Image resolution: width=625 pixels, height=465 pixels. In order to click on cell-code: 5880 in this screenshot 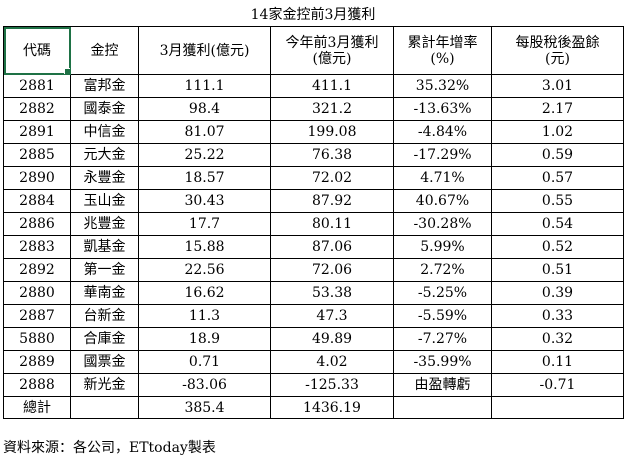, I will do `click(37, 339)`.